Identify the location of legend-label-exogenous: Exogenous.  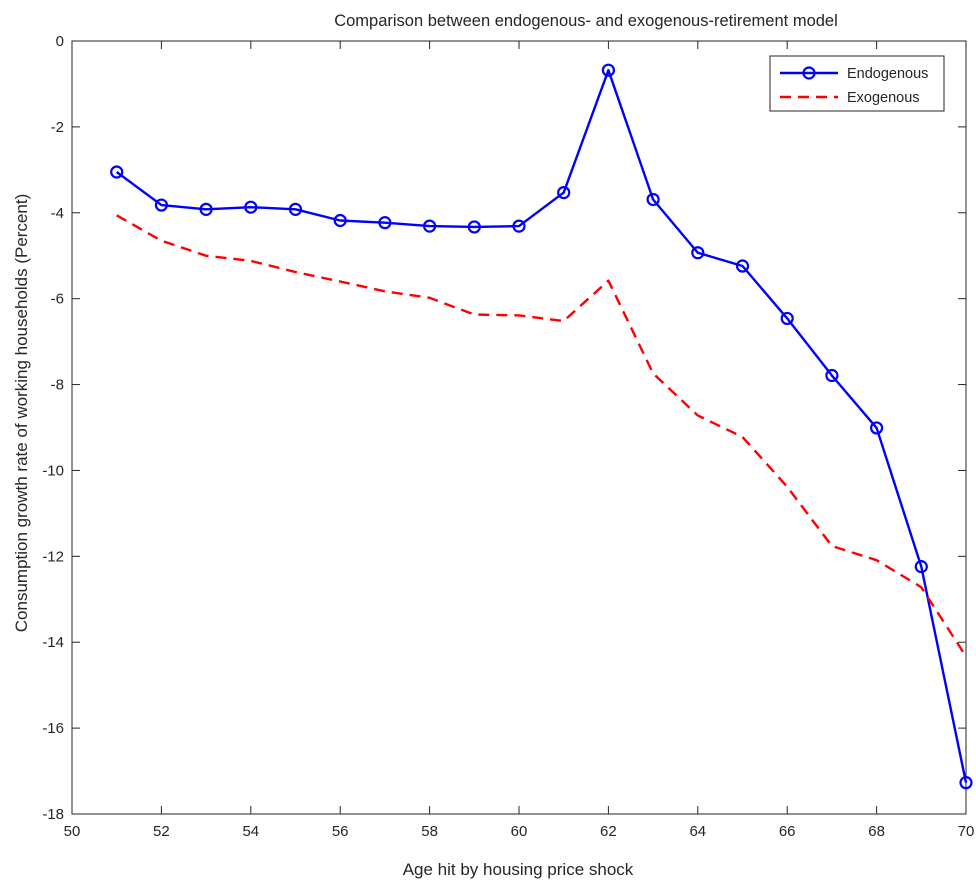
(883, 98).